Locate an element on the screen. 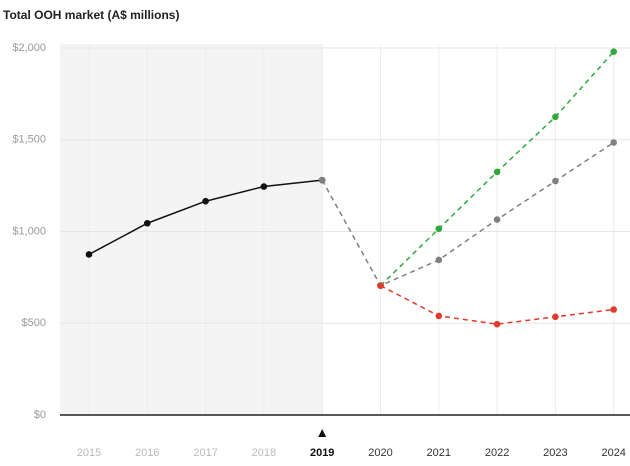 This screenshot has width=630, height=466. x-tick-label: 2024 is located at coordinates (613, 453).